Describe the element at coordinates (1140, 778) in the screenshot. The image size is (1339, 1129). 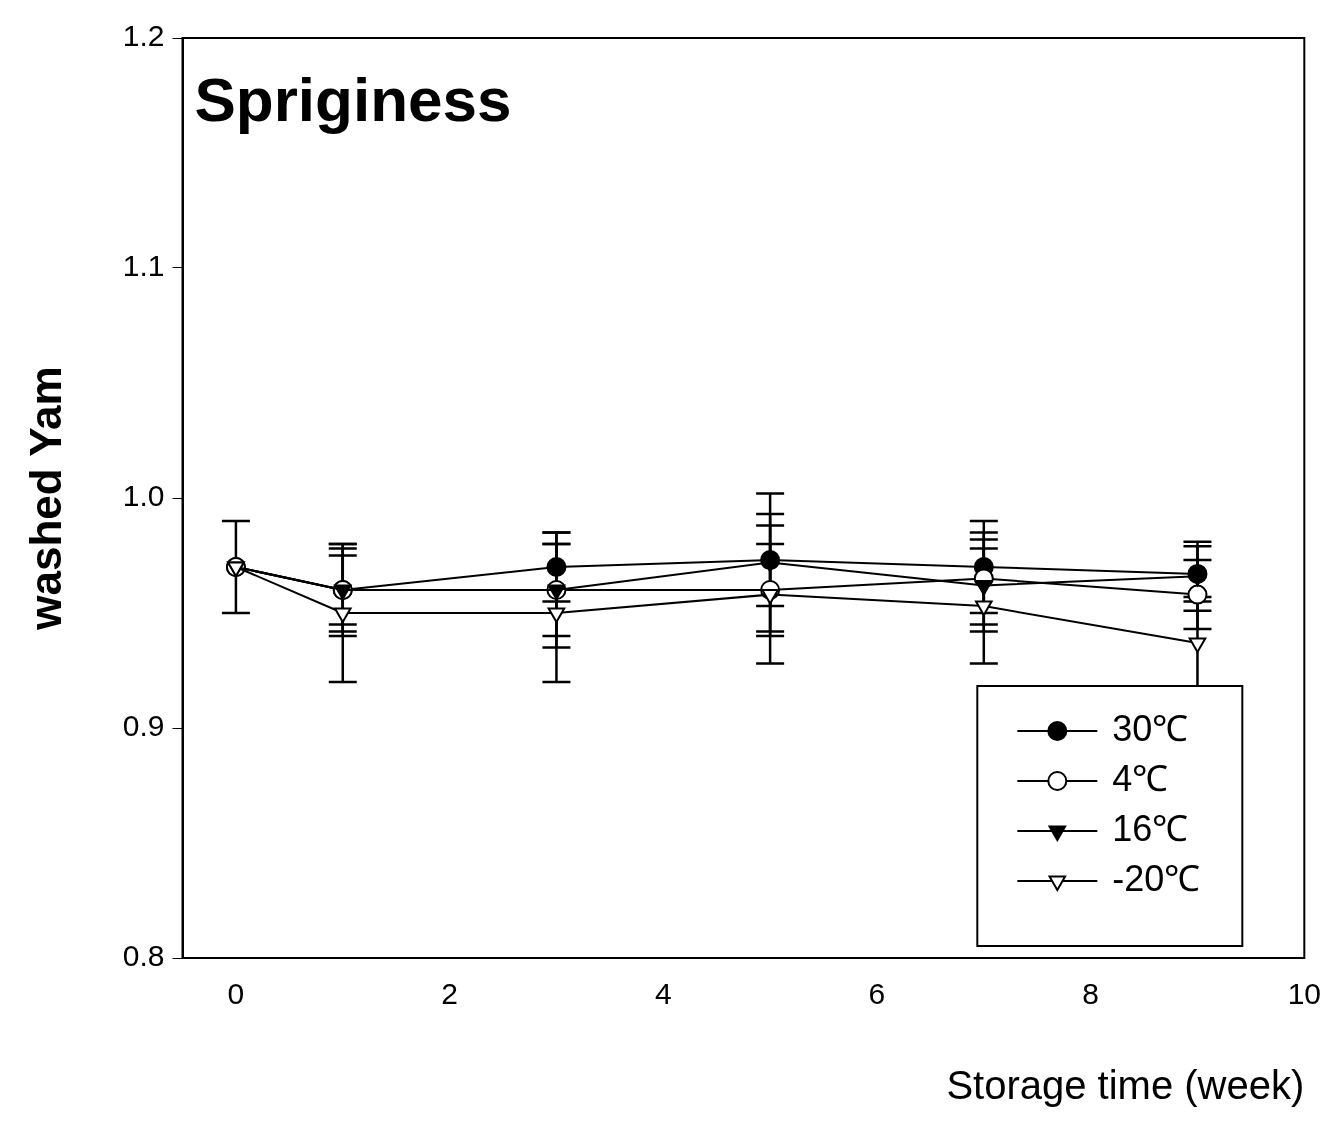
I see `legend-label: 4℃` at that location.